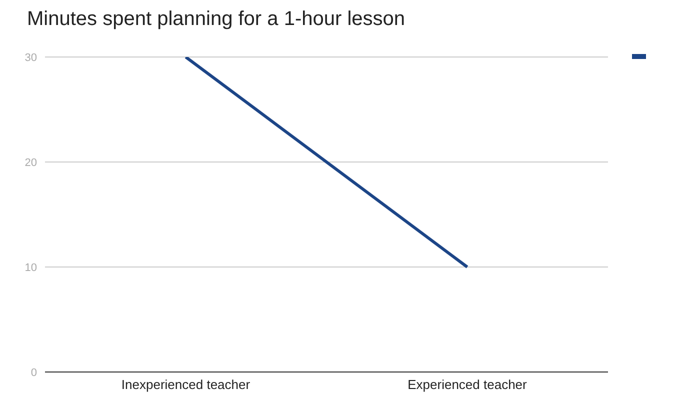 The height and width of the screenshot is (407, 681). What do you see at coordinates (33, 372) in the screenshot?
I see `y-tick-label: 0` at bounding box center [33, 372].